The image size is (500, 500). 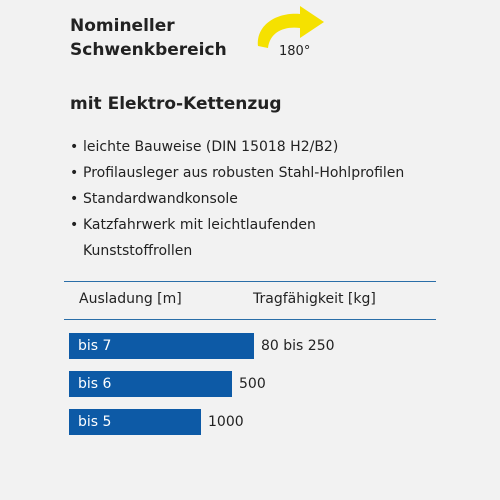 What do you see at coordinates (150, 384) in the screenshot?
I see `reach-bar: bis 6` at bounding box center [150, 384].